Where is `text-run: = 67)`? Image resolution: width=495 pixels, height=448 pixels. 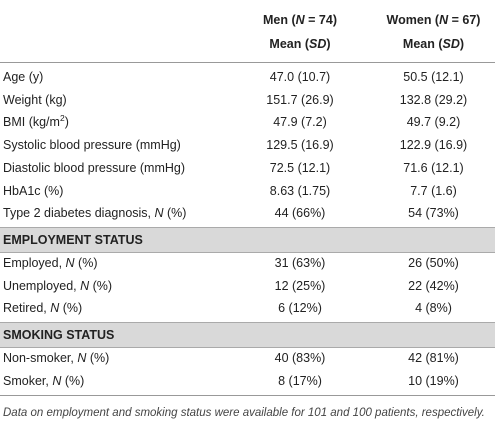 text-run: = 67) is located at coordinates (464, 20).